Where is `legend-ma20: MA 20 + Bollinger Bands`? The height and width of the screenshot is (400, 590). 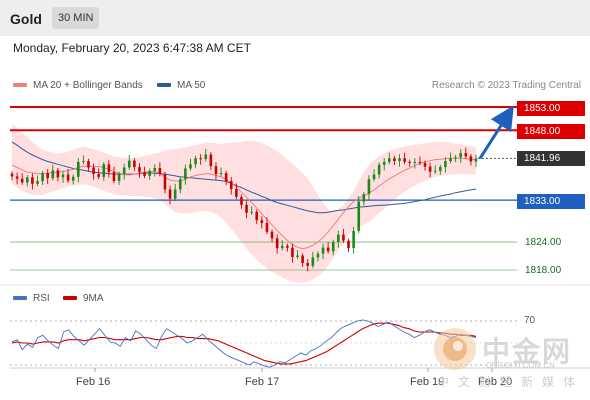
legend-ma20: MA 20 + Bollinger Bands is located at coordinates (78, 85).